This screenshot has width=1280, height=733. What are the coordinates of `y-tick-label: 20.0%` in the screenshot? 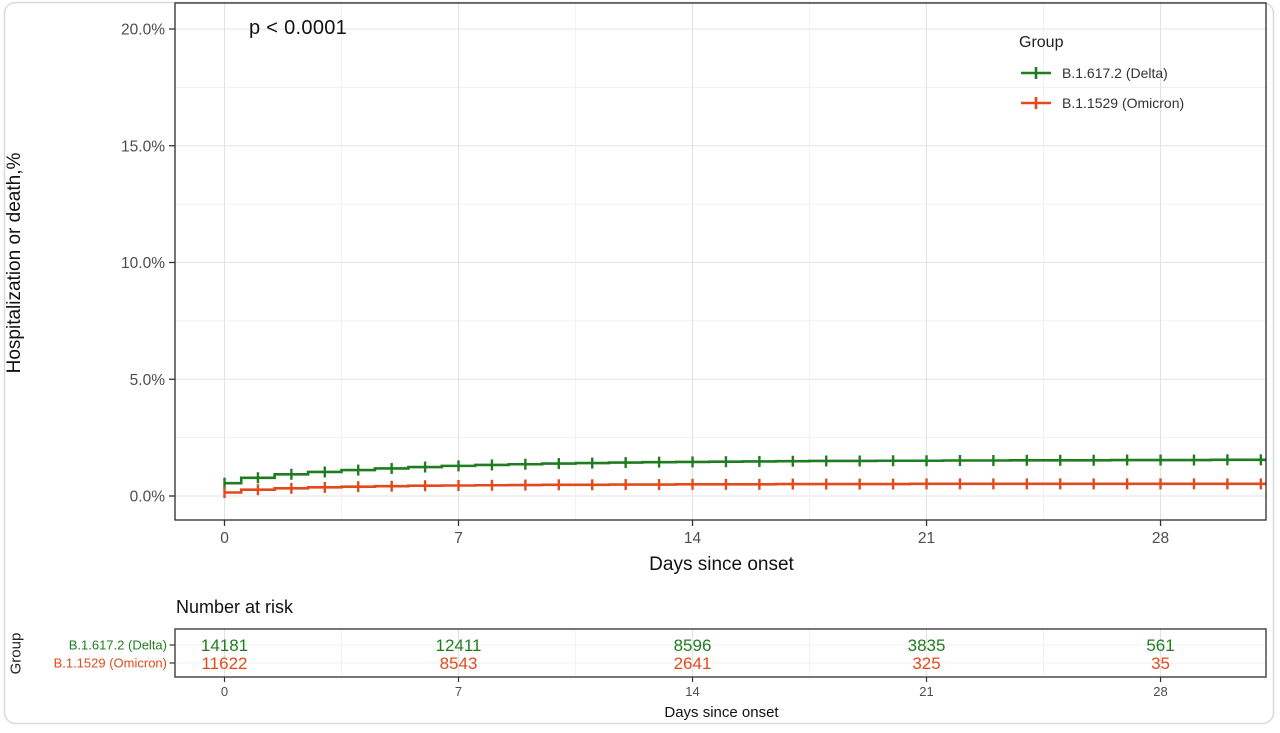 It's located at (143, 30).